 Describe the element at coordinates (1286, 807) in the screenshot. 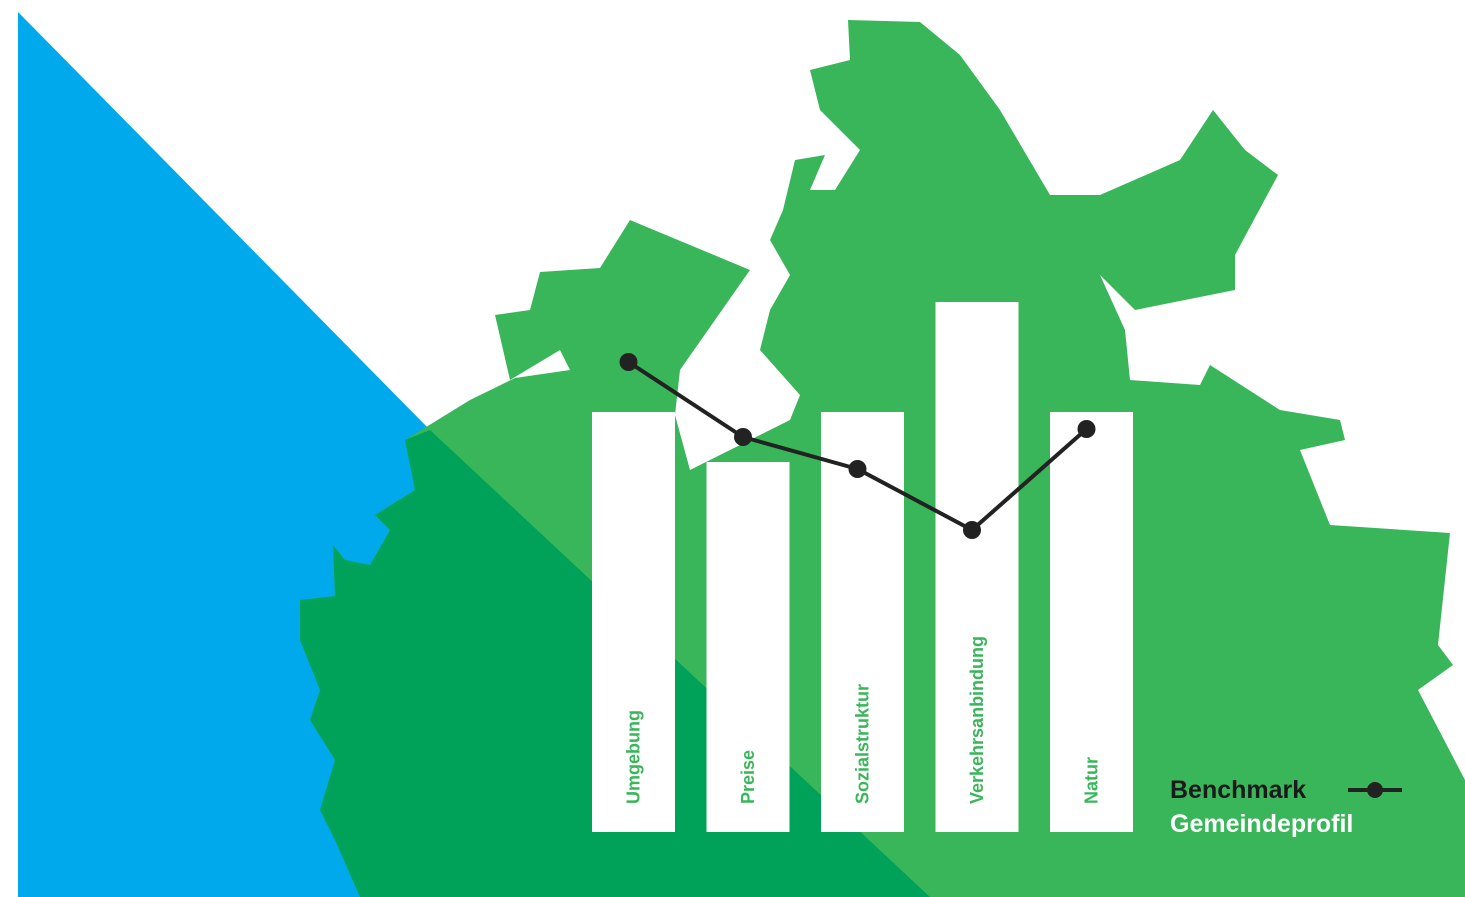

I see `legend: Benchmark Gemeindeprofil` at that location.